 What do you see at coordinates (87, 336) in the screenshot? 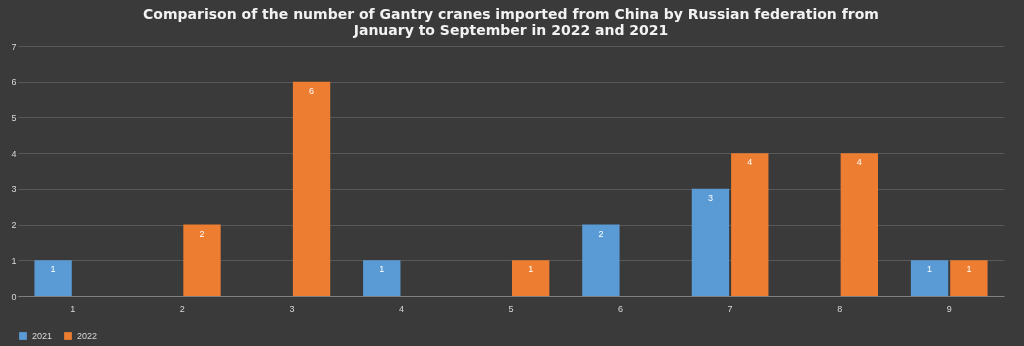
I see `legend-label: 2022` at bounding box center [87, 336].